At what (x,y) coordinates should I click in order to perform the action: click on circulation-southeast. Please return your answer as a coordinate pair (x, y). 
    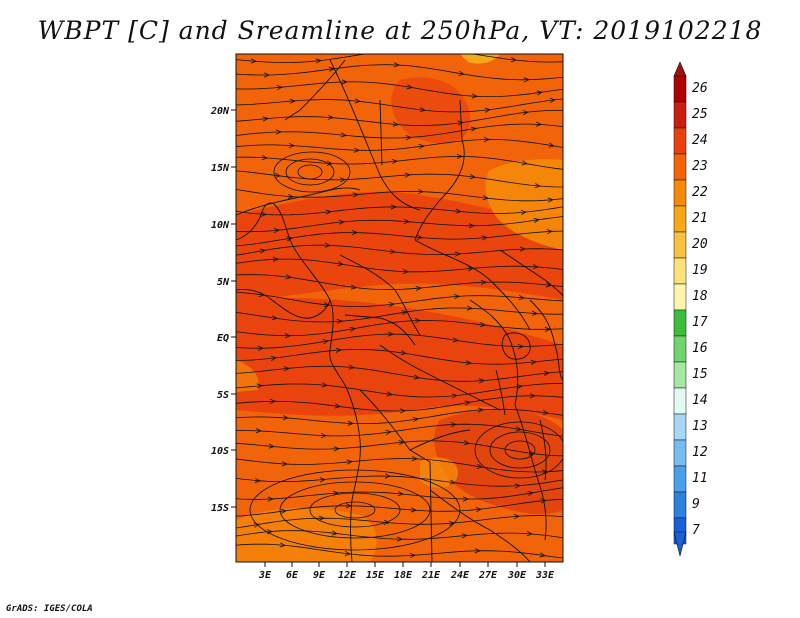
    Looking at the image, I should click on (518, 450).